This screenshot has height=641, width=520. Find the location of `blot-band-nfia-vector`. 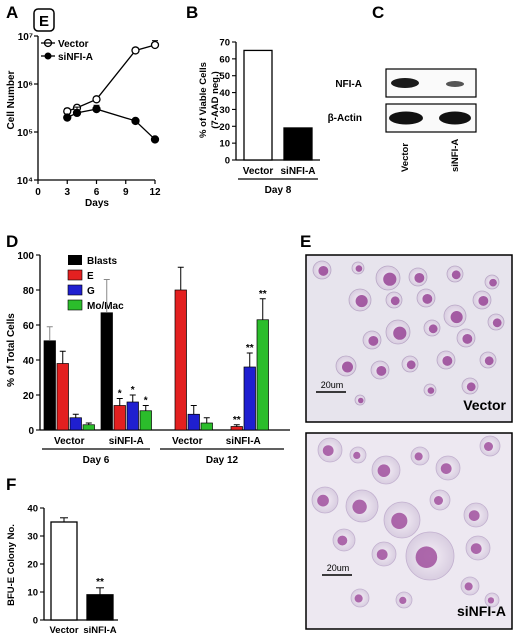

blot-band-nfia-vector is located at coordinates (405, 83).